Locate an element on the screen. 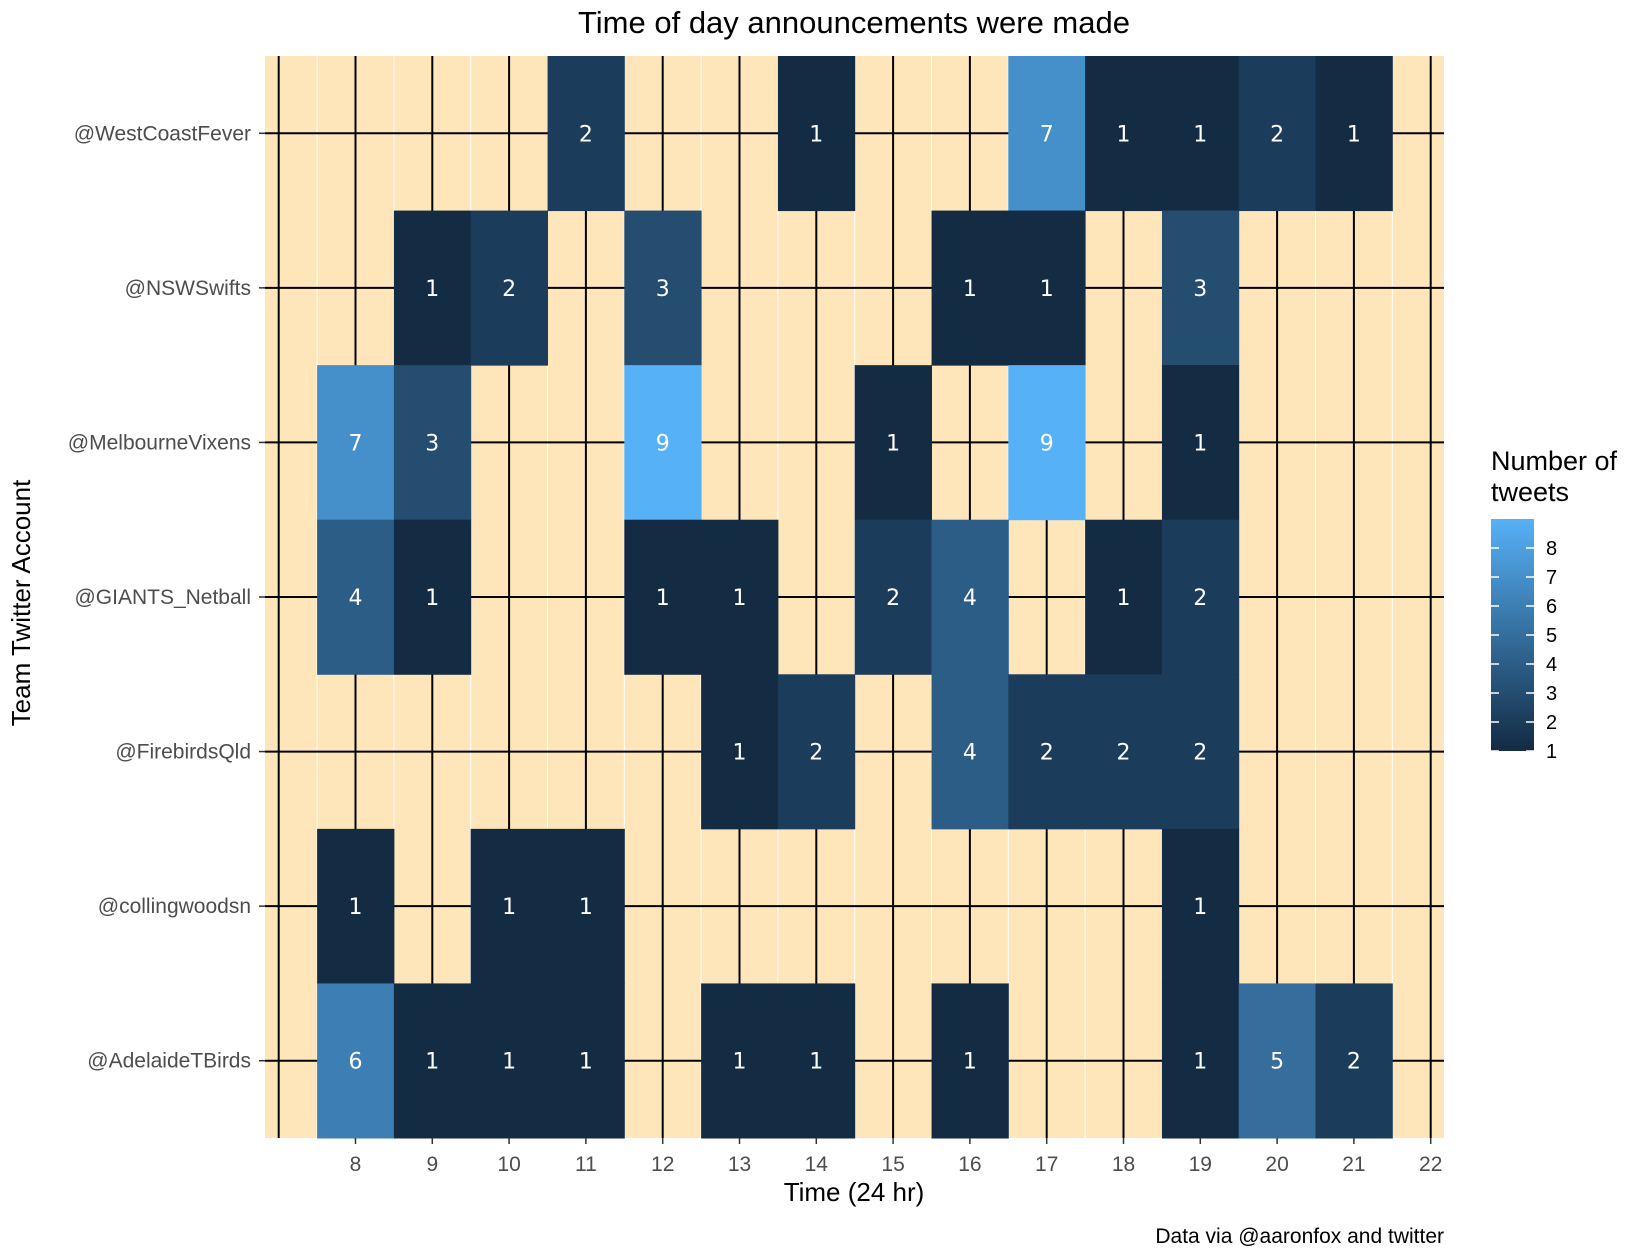 The height and width of the screenshot is (1250, 1642). x-tick-label: 8 is located at coordinates (356, 1164).